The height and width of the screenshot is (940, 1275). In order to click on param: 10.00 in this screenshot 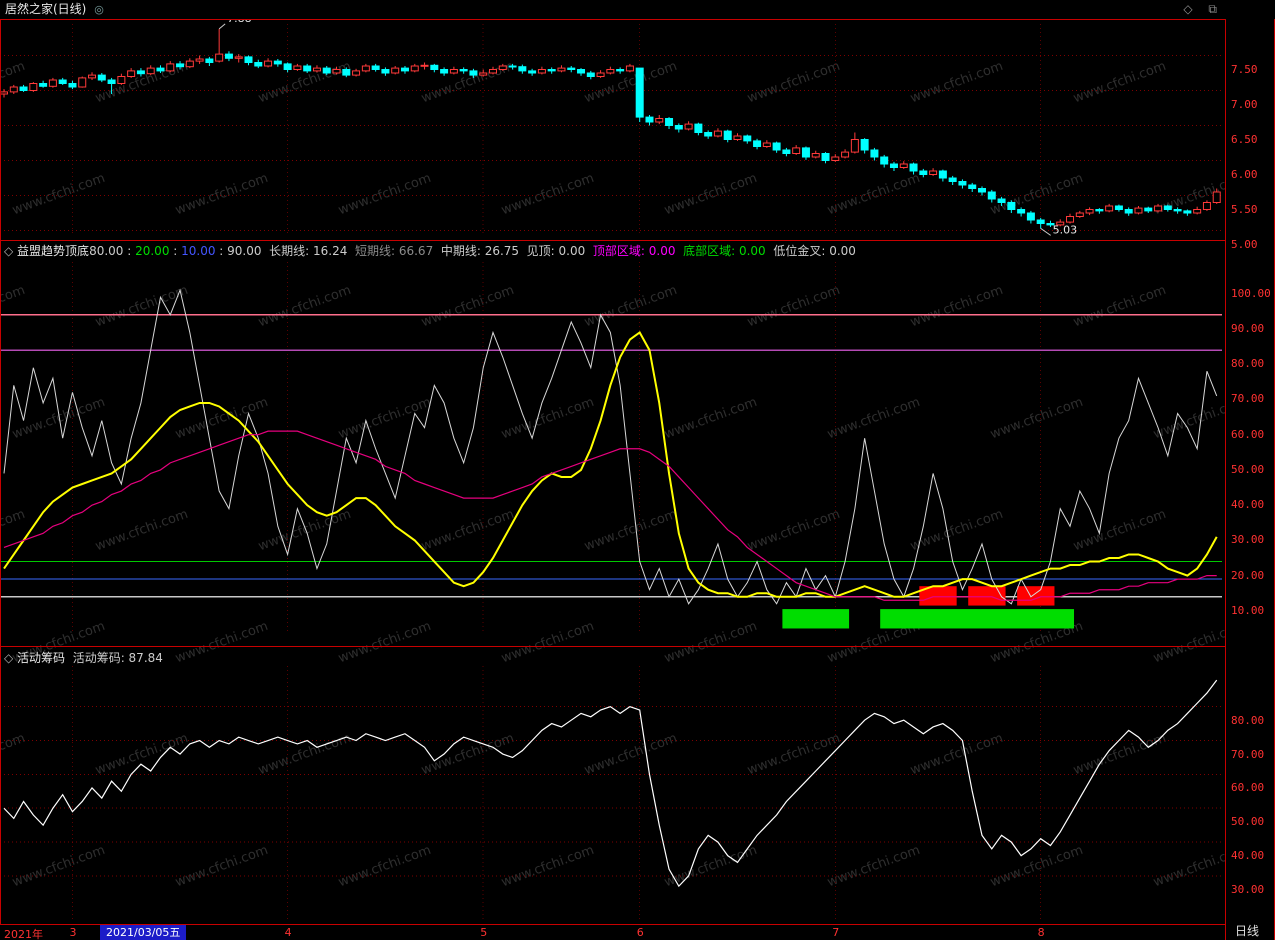, I will do `click(198, 251)`.